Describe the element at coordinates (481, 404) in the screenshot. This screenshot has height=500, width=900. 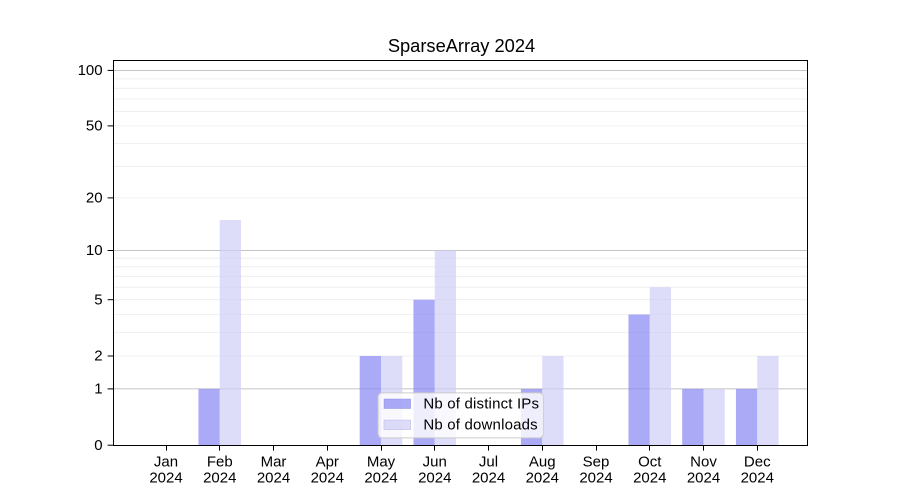
I see `svg-text: Nb of distinct IPs` at that location.